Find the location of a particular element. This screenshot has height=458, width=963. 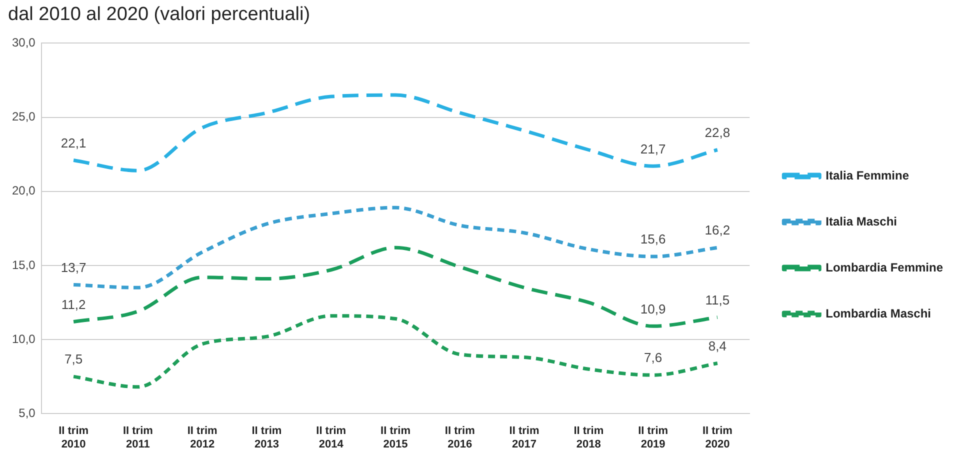

y-tick-label: 25,0 is located at coordinates (24, 117).